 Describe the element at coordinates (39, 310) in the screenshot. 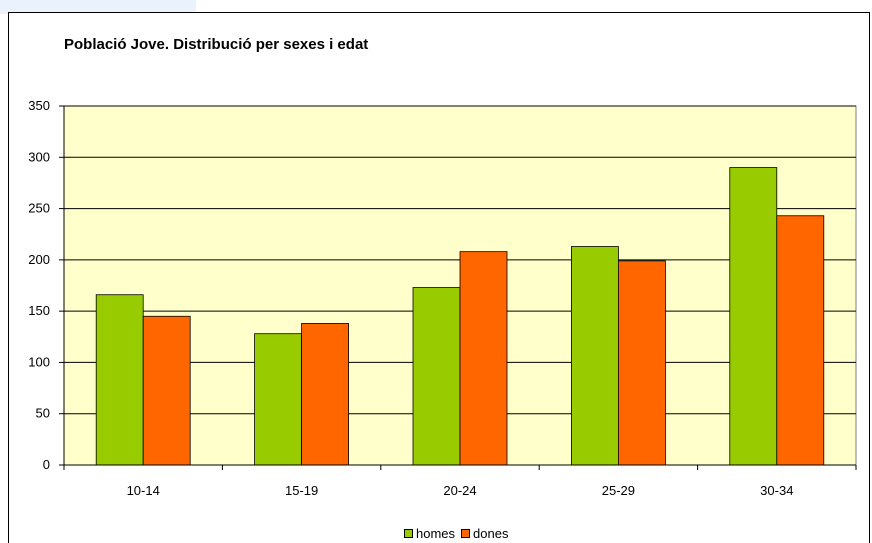

I see `y-tick-label: 150` at that location.